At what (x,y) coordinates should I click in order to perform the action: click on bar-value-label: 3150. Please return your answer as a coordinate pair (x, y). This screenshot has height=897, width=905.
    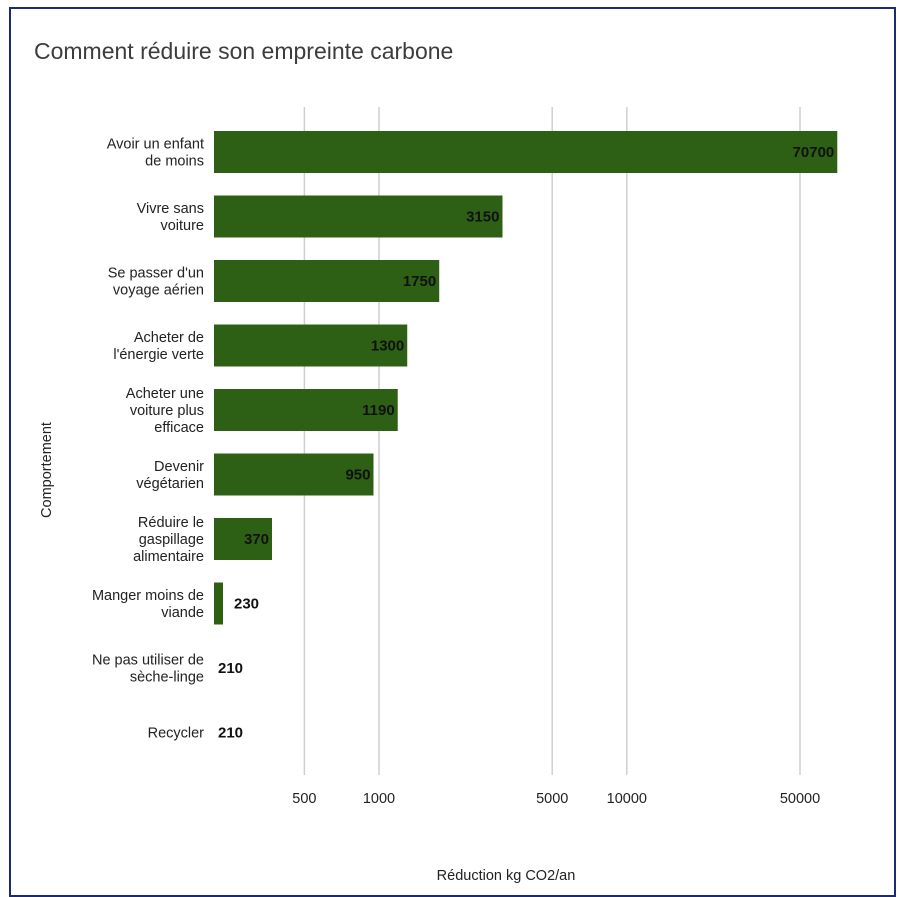
    Looking at the image, I should click on (482, 217).